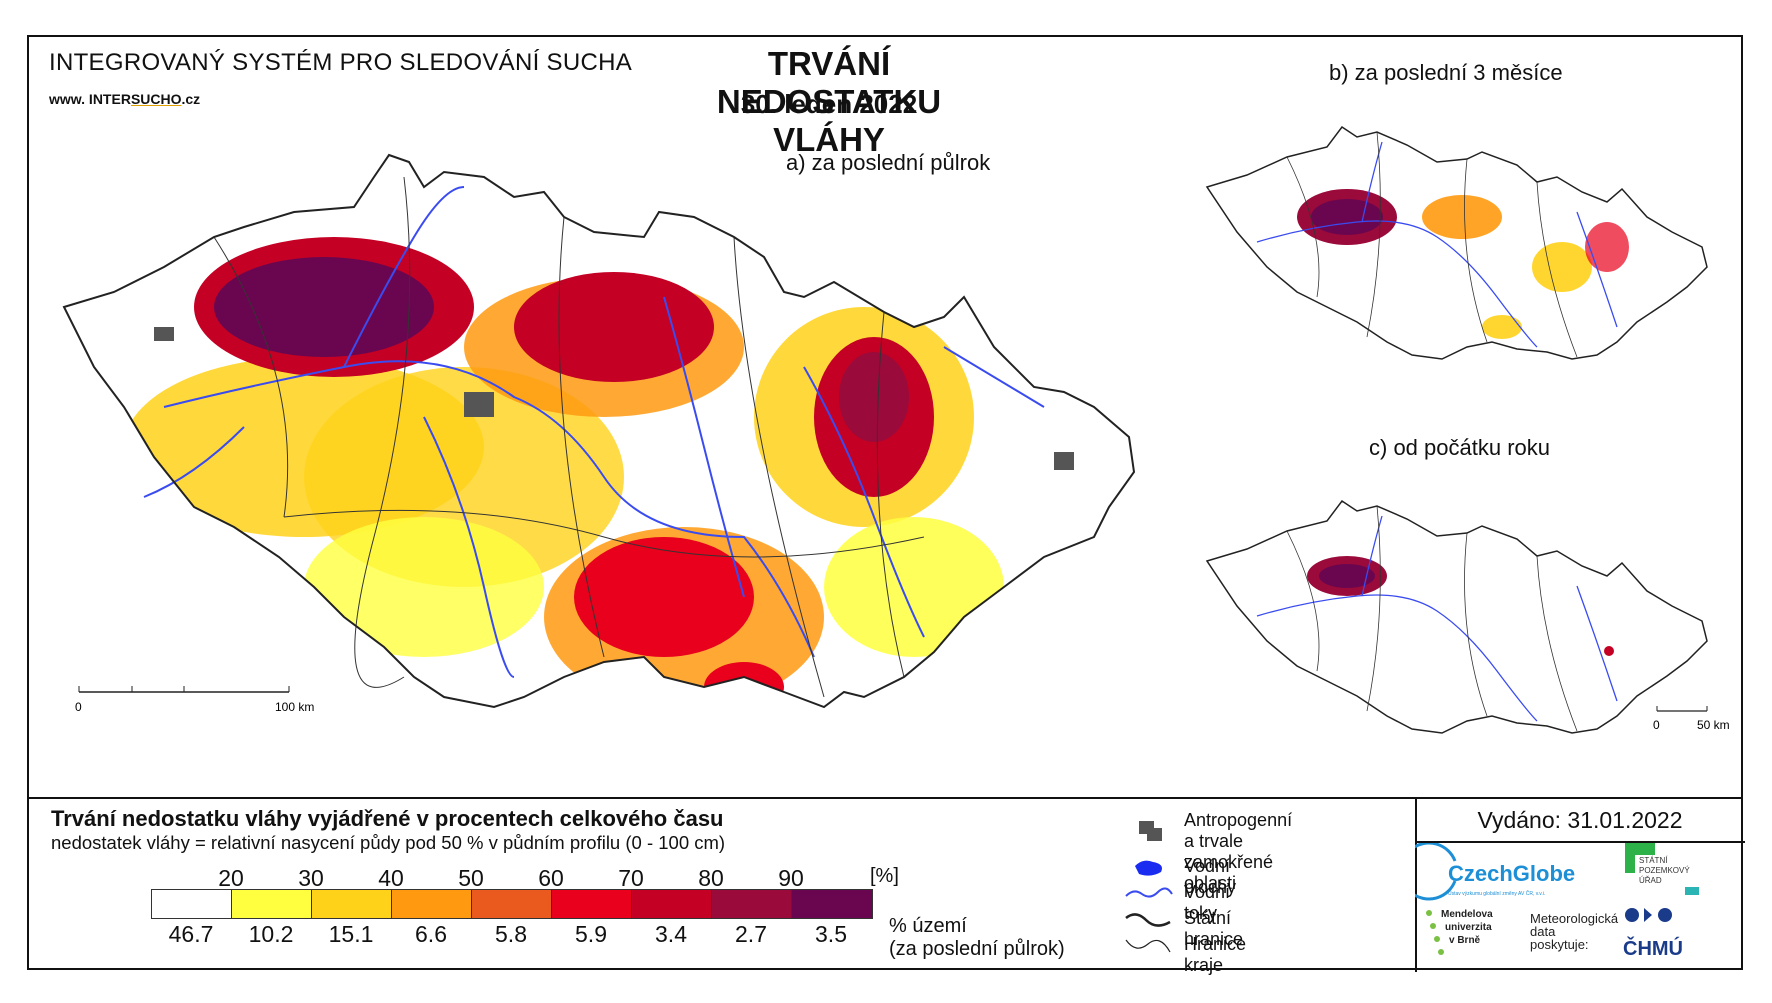 The image size is (1772, 1003). What do you see at coordinates (599, 880) in the screenshot?
I see `legend-ticks: 20 30 40 50 60 70 80 90` at bounding box center [599, 880].